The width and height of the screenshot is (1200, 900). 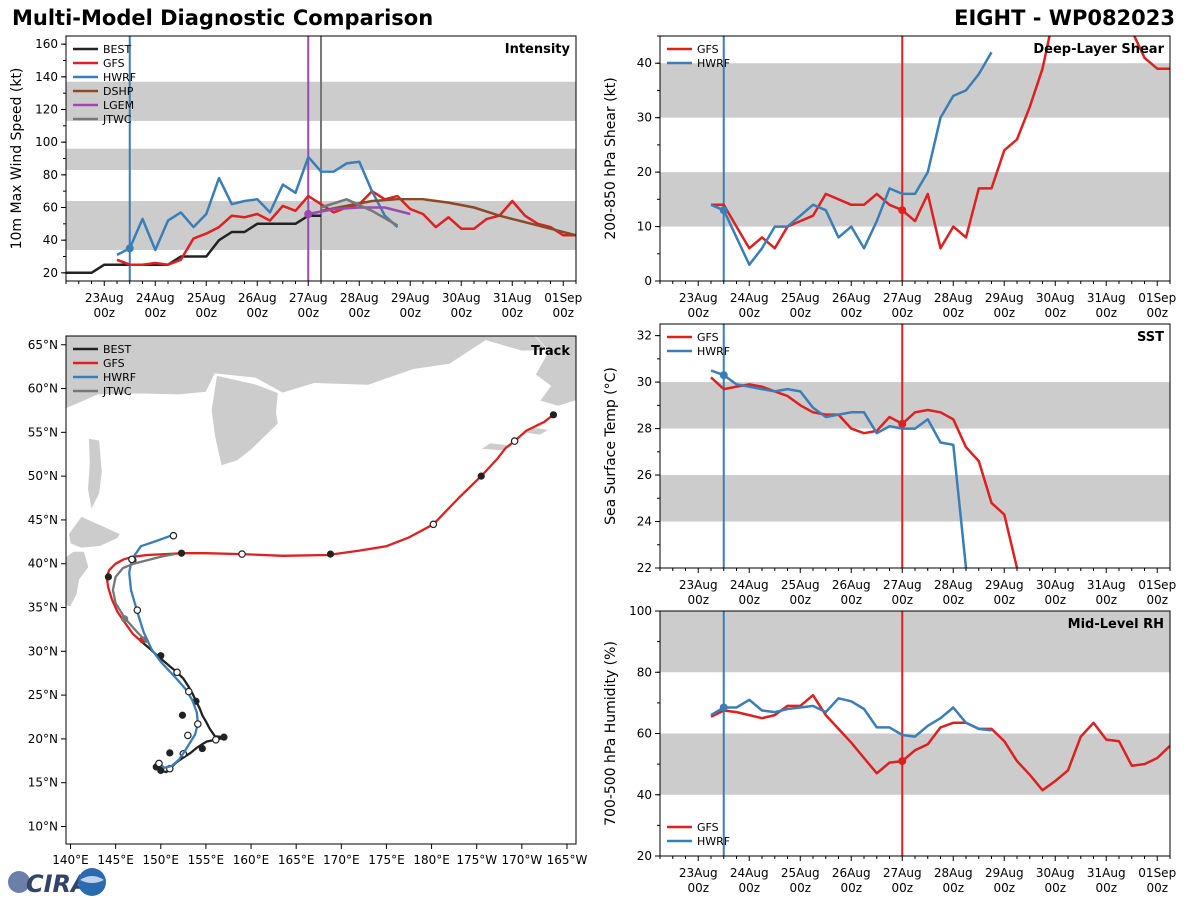 What do you see at coordinates (94, 532) in the screenshot?
I see `hokkaido-landmass` at bounding box center [94, 532].